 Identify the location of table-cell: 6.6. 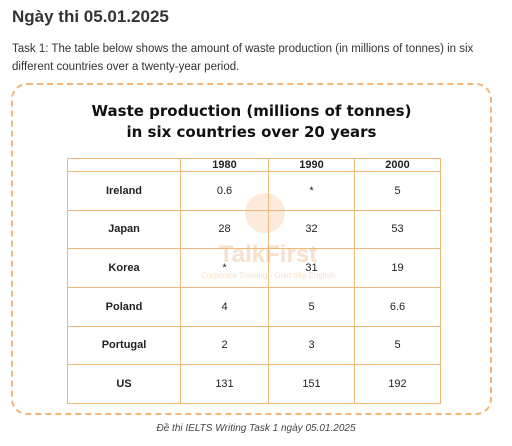
(397, 306).